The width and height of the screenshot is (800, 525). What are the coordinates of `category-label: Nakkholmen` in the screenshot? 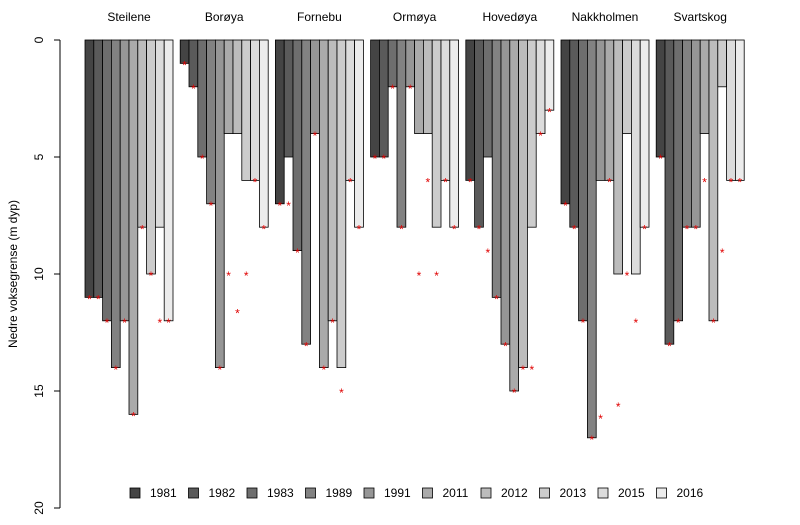 It's located at (605, 17).